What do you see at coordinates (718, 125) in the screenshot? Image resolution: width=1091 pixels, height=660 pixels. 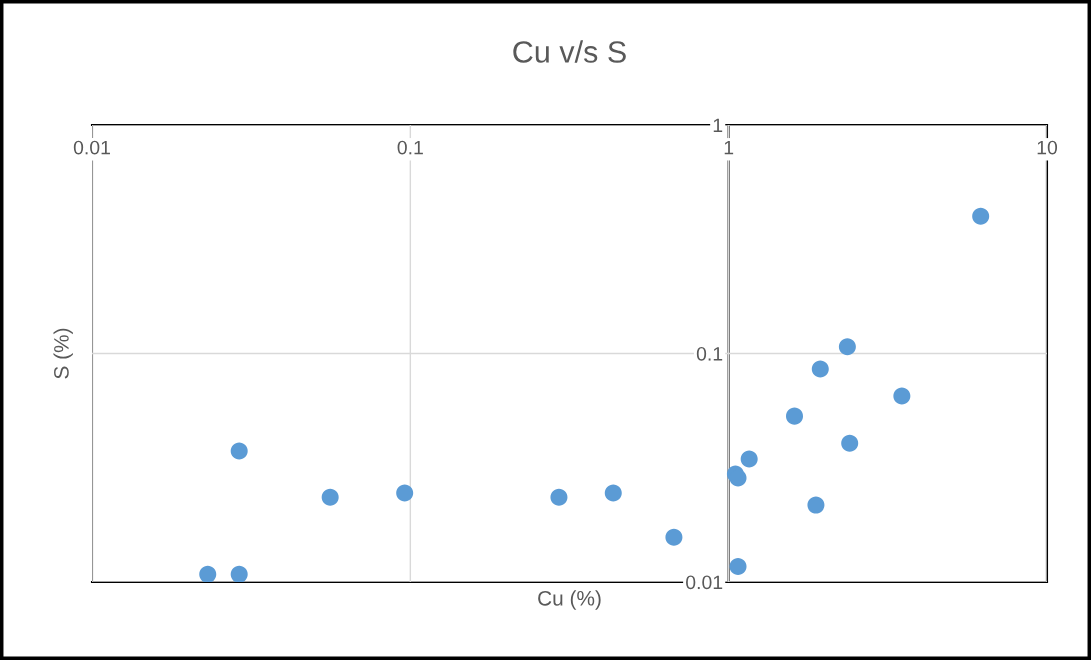 I see `y-tick-label: 1` at bounding box center [718, 125].